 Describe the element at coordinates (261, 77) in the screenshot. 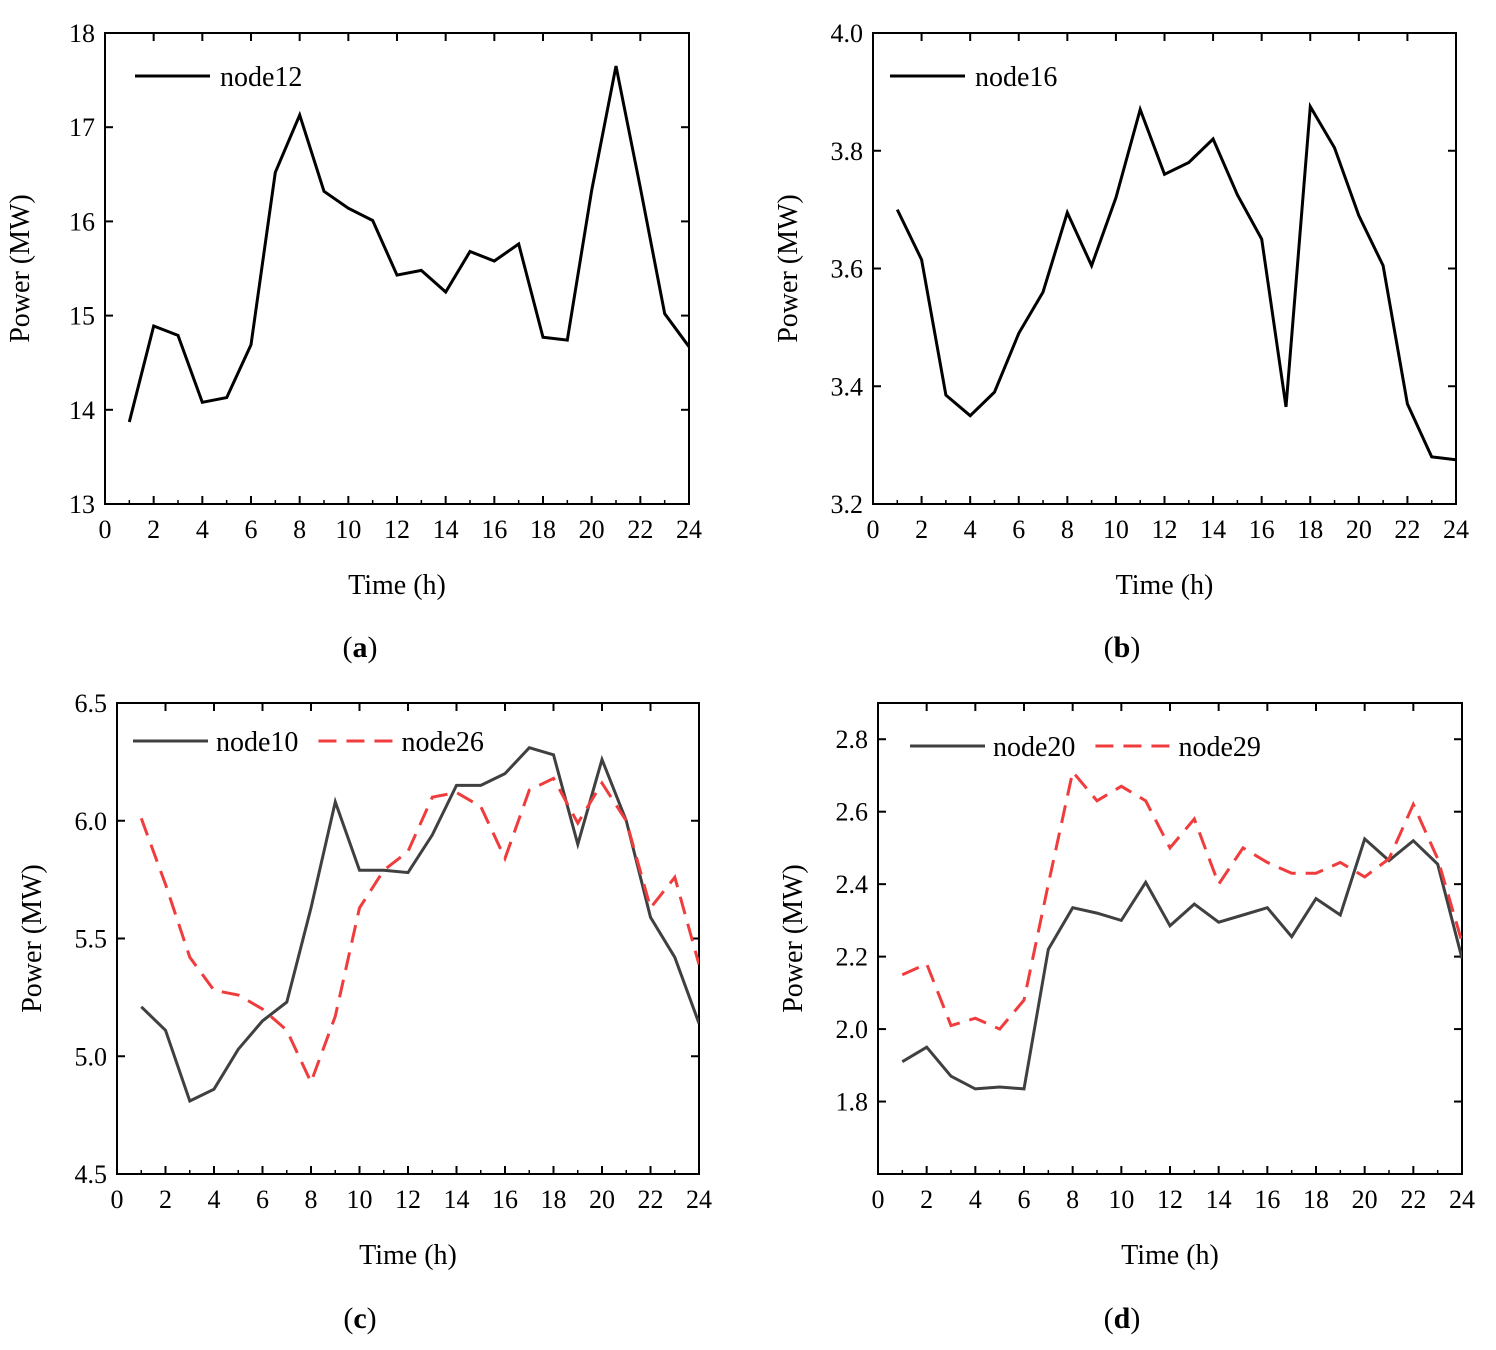

I see `legend-label-node12: node12` at that location.